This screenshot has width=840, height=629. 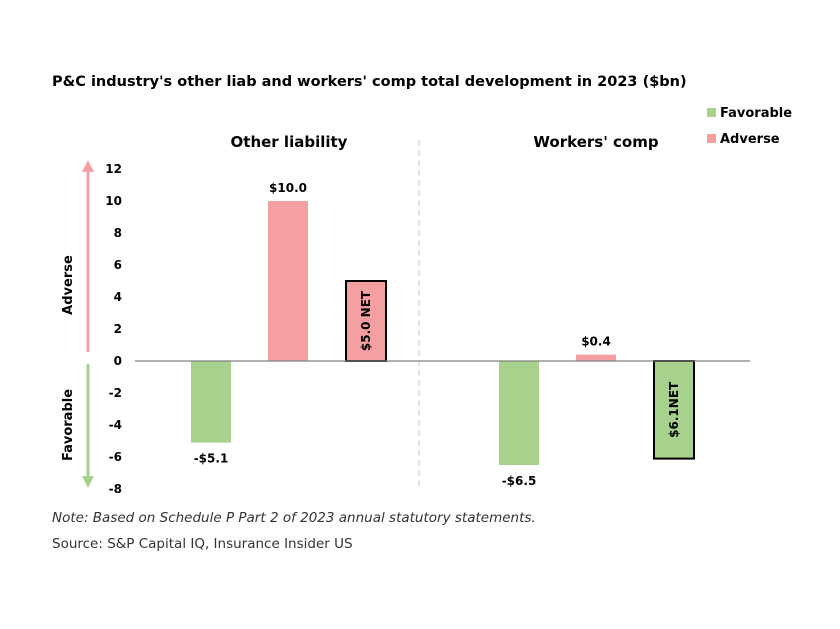 I want to click on legend-swatch-favorable, so click(x=711, y=112).